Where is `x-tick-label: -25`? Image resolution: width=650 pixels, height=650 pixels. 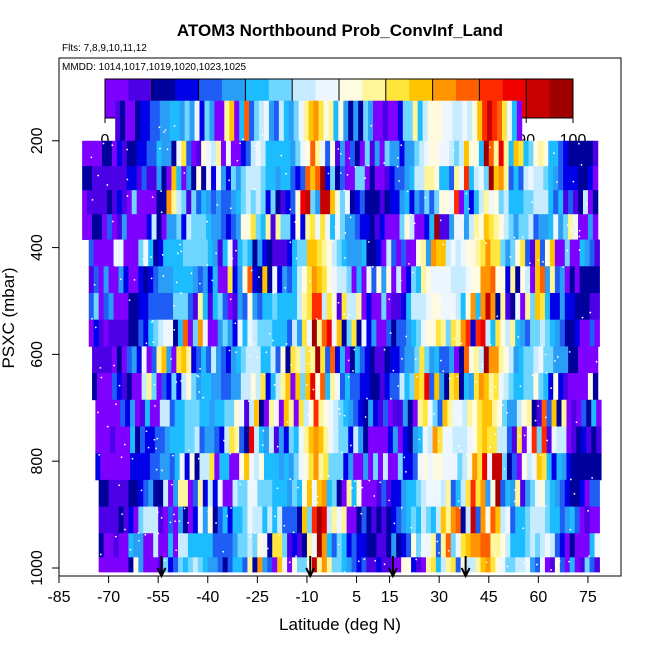
x-tick-label: -25 is located at coordinates (257, 597).